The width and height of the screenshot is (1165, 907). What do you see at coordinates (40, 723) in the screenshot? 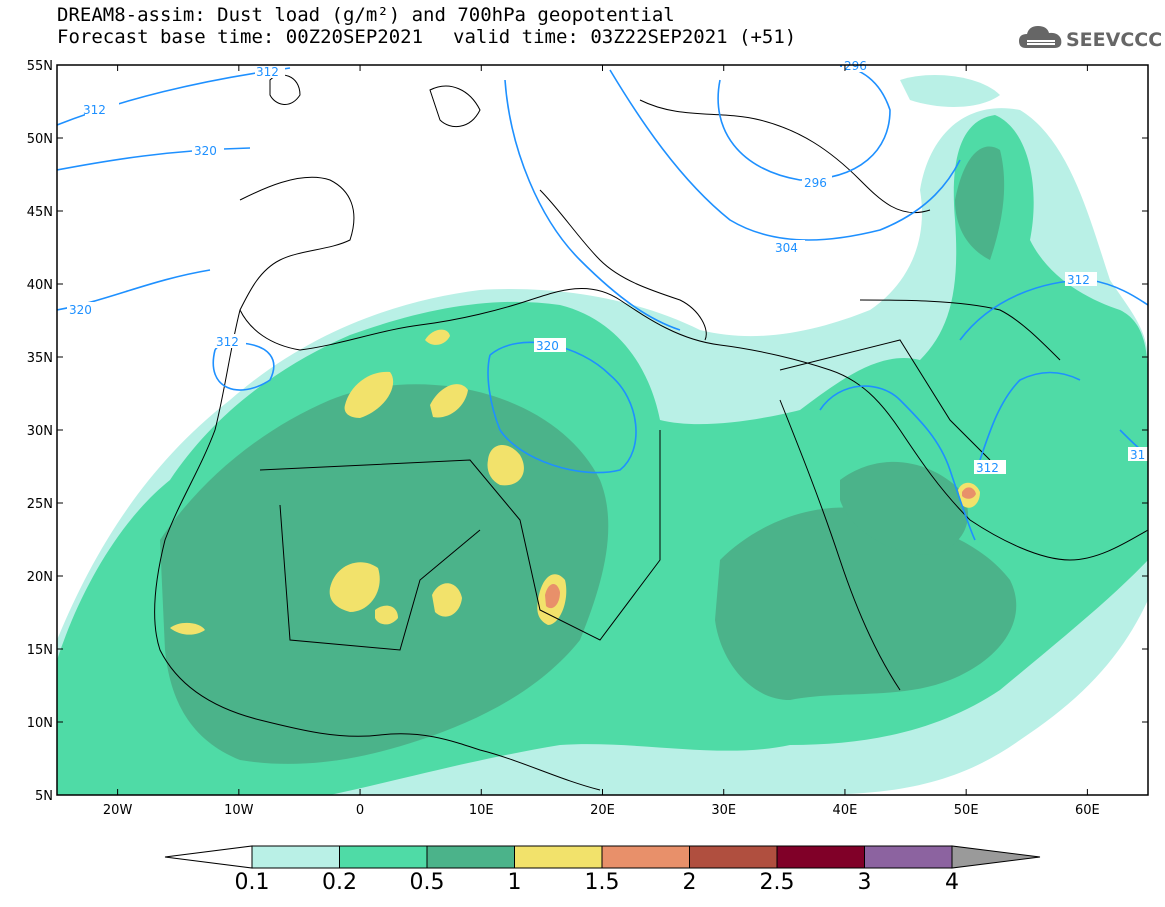
I see `lat-label: 10N` at bounding box center [40, 723].